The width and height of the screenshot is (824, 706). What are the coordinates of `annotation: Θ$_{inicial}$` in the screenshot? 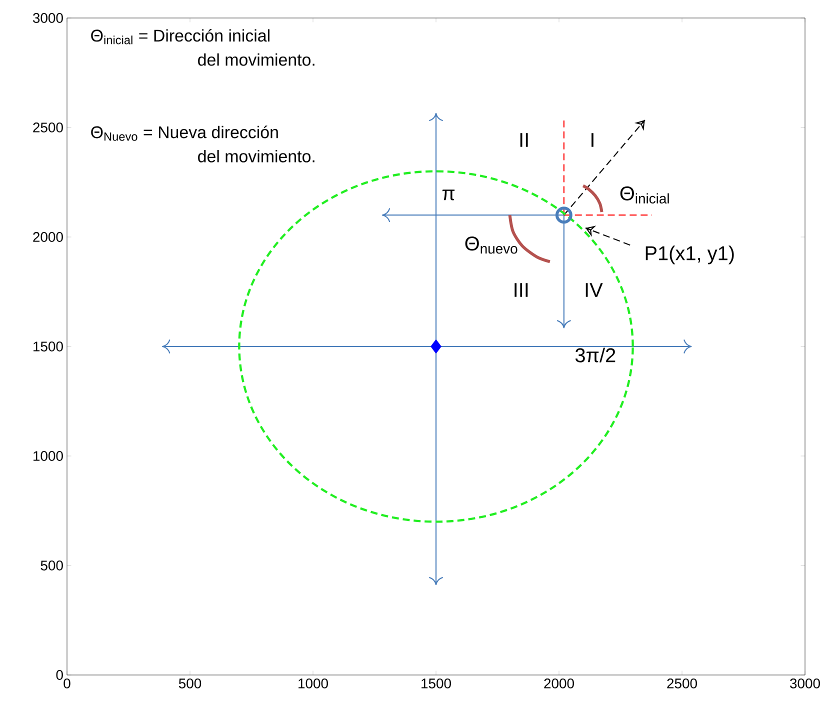 It's located at (644, 195).